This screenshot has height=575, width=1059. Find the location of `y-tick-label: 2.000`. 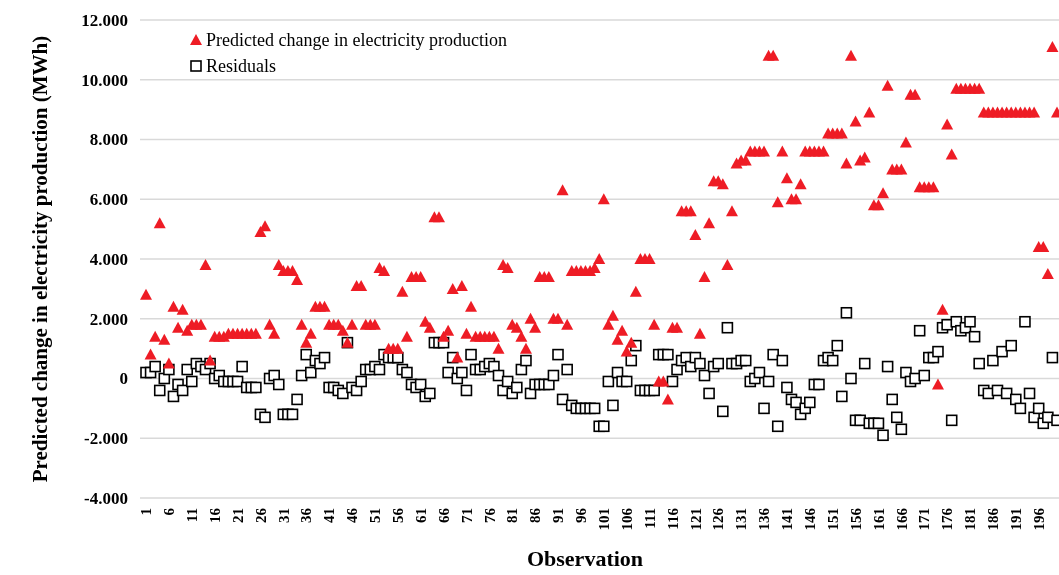

y-tick-label: 2.000 is located at coordinates (108, 319).